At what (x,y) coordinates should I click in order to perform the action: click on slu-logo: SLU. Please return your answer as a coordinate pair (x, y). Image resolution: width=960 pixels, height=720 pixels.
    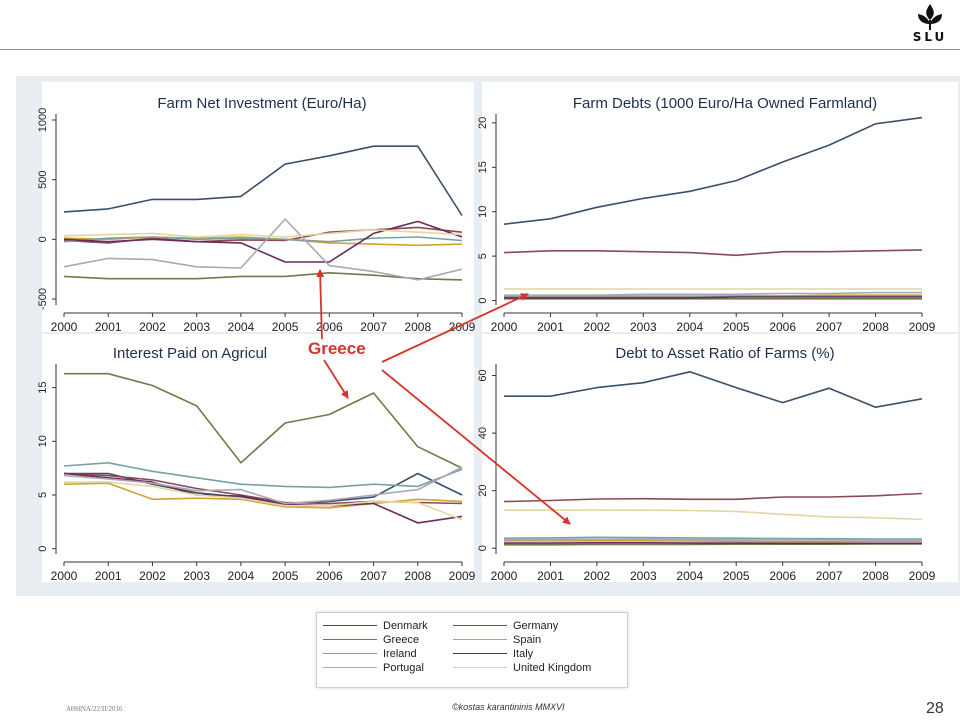
    Looking at the image, I should click on (930, 24).